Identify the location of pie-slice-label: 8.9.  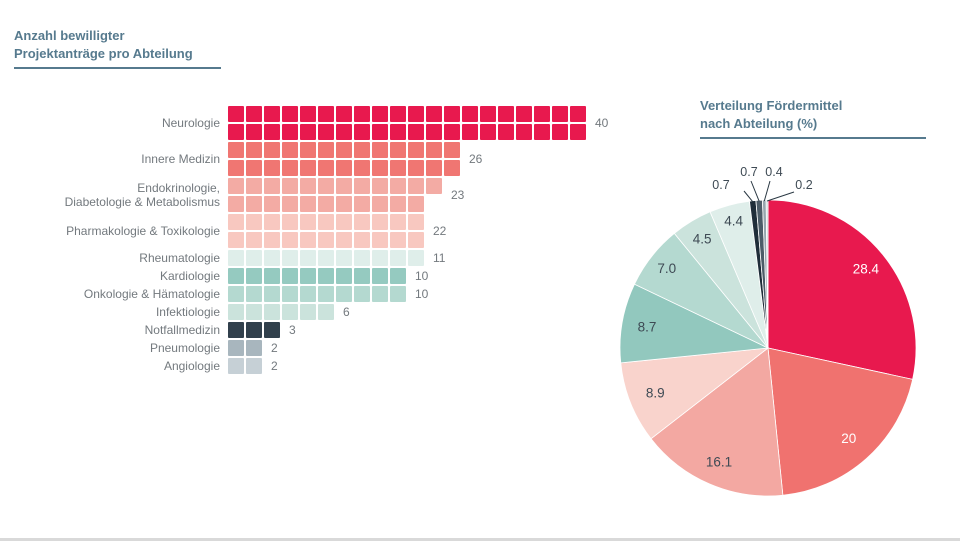
(655, 393).